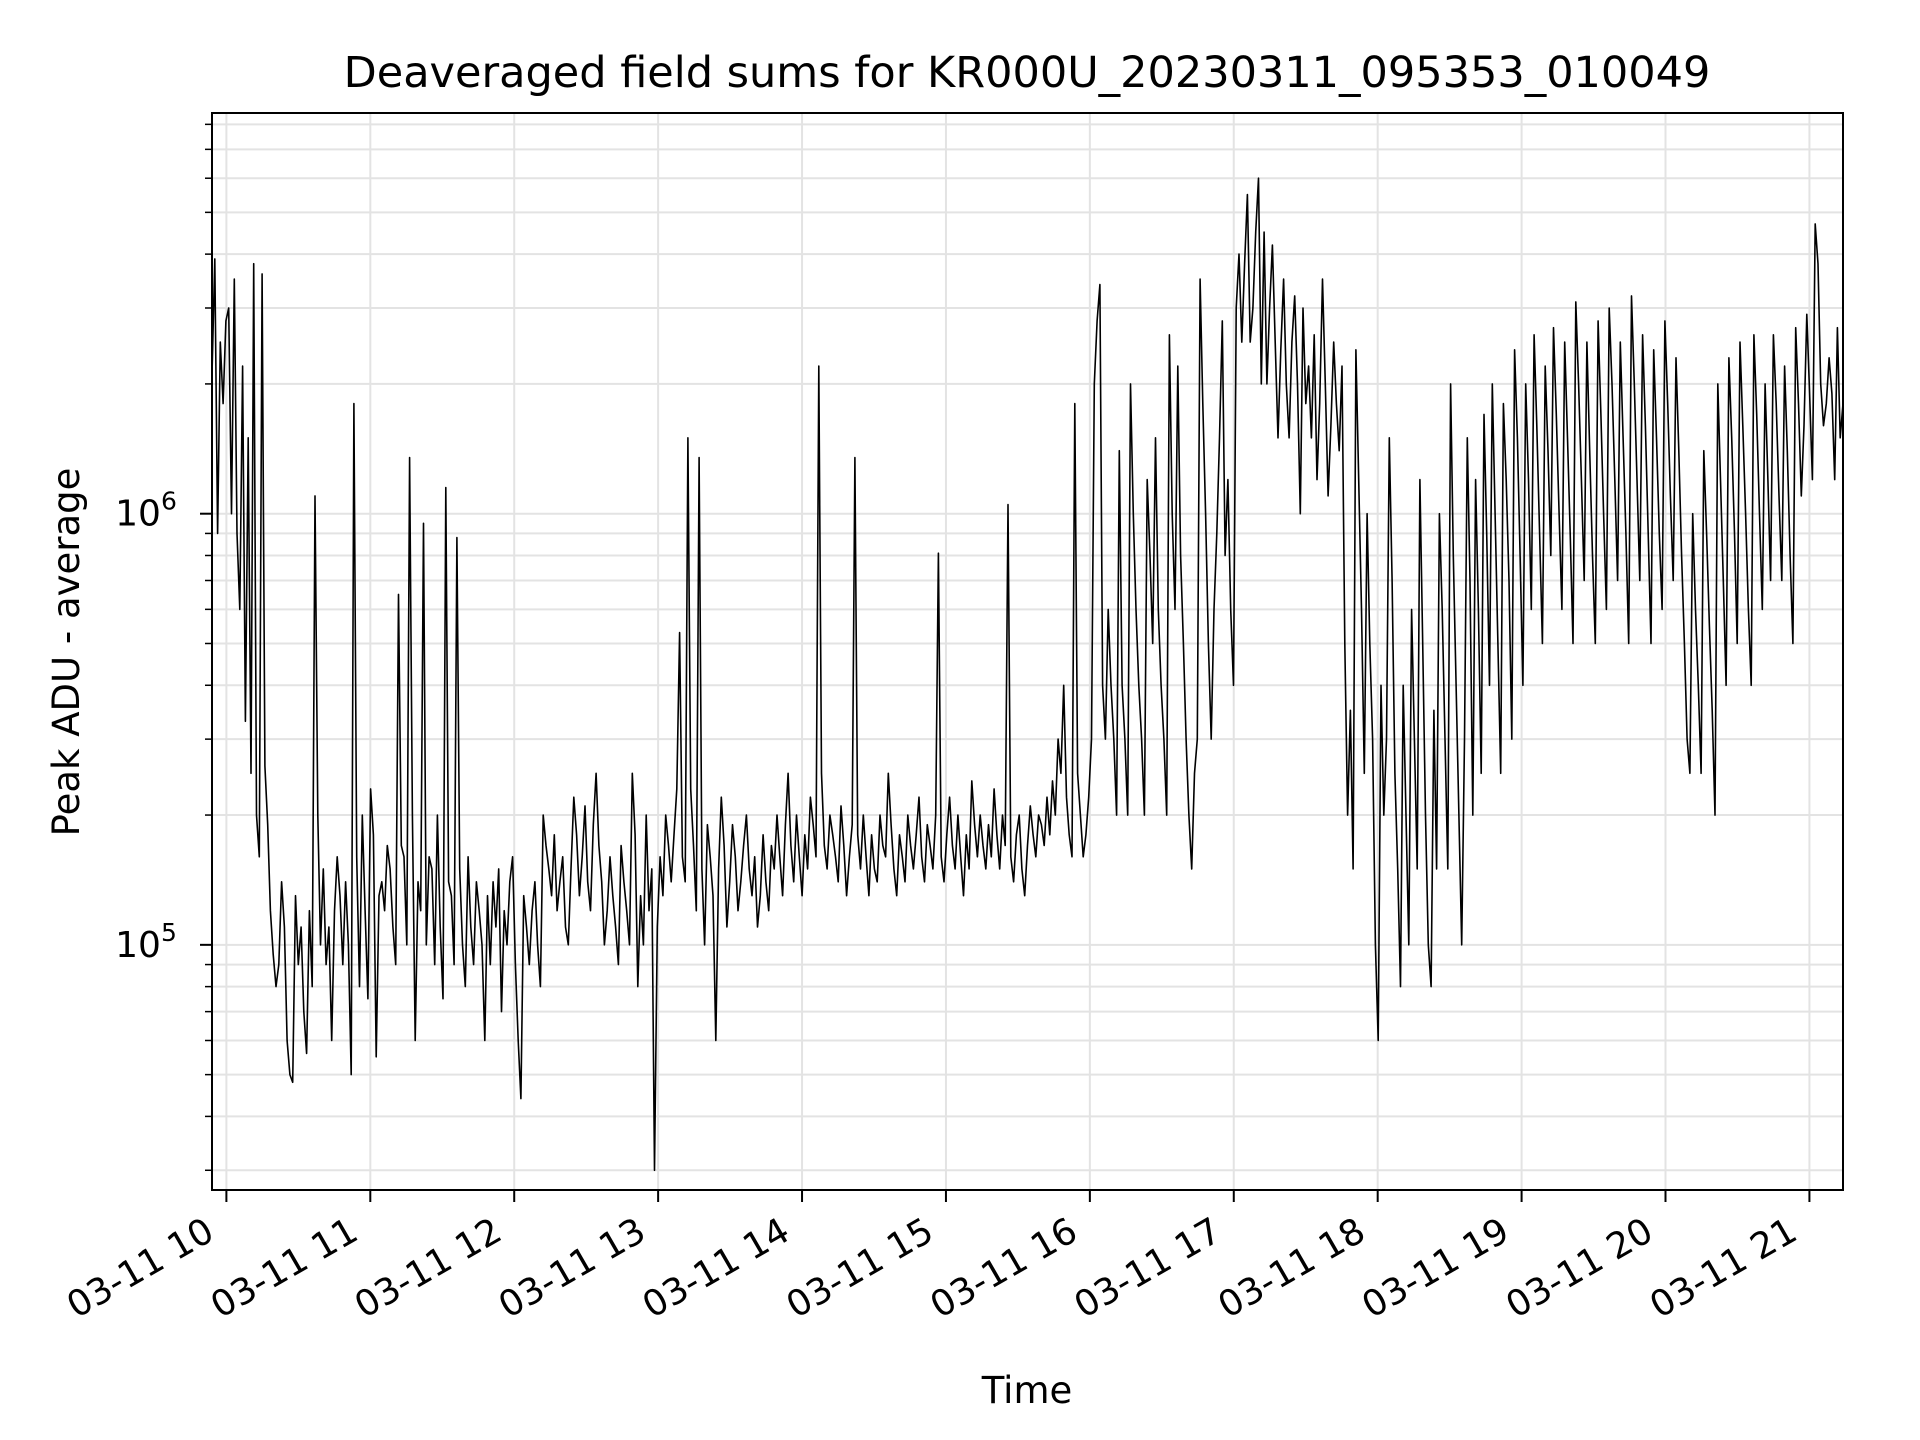 The height and width of the screenshot is (1440, 1920). I want to click on y-tick-exponent: 6, so click(169, 501).